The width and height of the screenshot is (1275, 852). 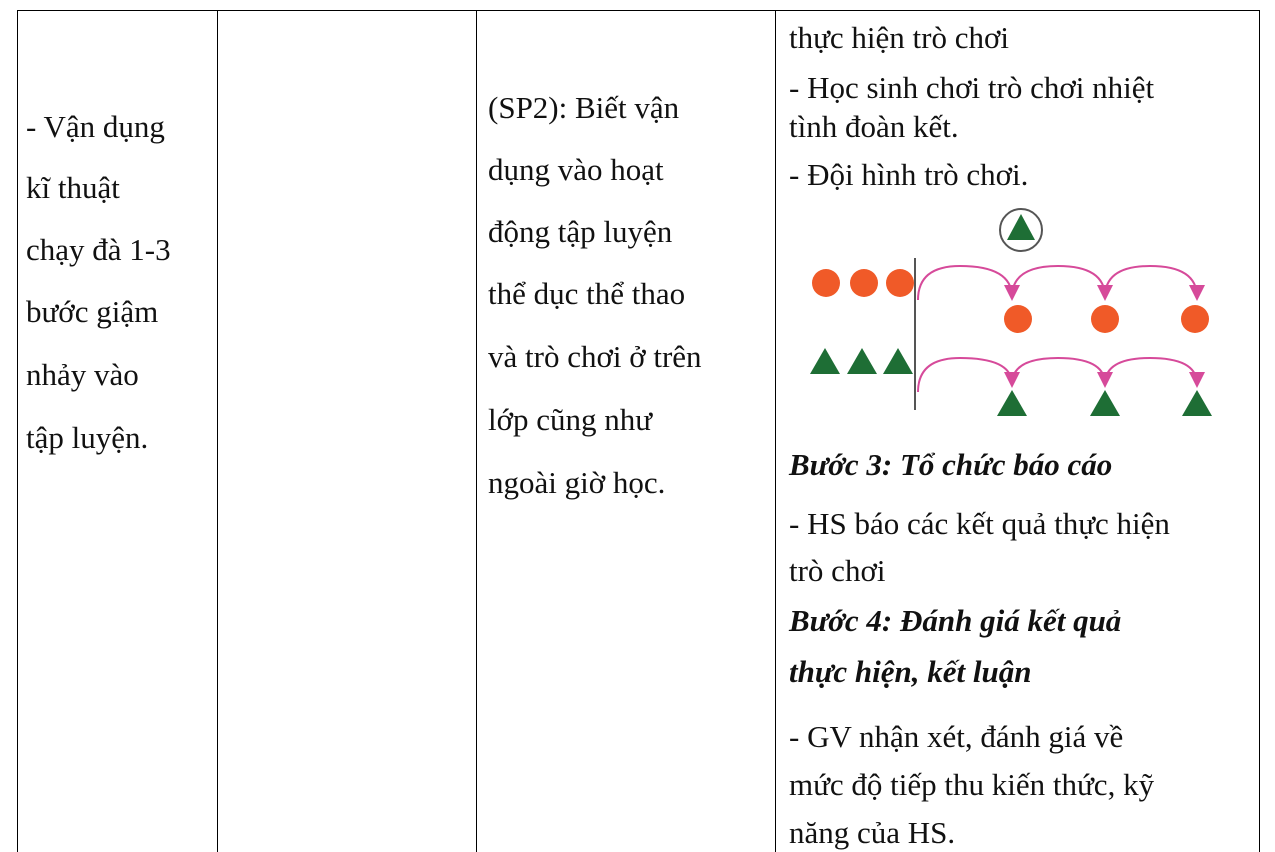 I want to click on text-line: tình đoàn kết., so click(x=874, y=126).